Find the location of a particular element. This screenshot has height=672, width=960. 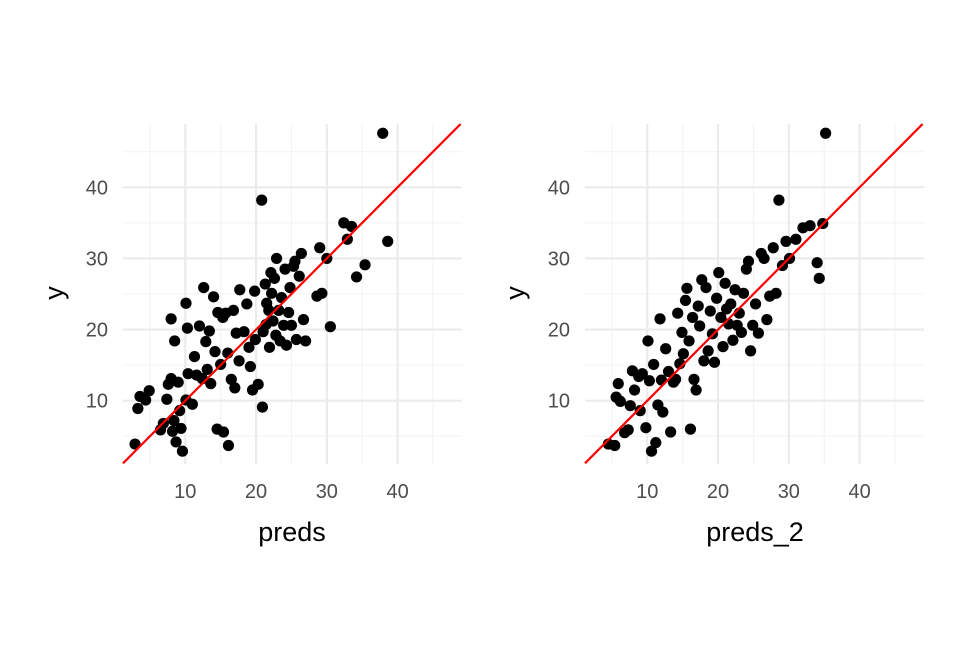

left-y-tick-label: 10 is located at coordinates (97, 402).